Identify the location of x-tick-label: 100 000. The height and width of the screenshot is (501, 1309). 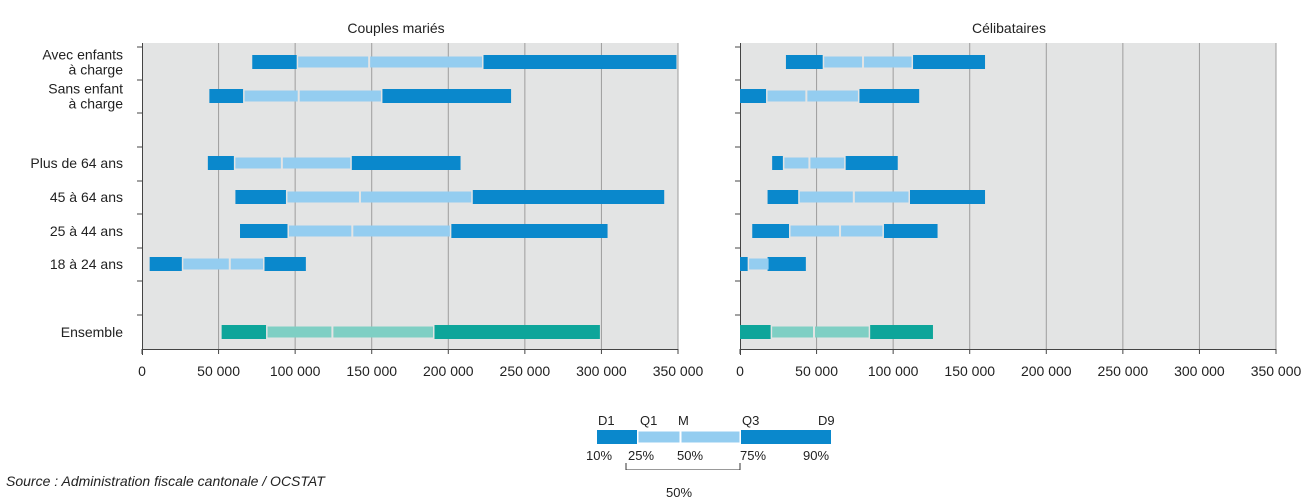
(295, 371).